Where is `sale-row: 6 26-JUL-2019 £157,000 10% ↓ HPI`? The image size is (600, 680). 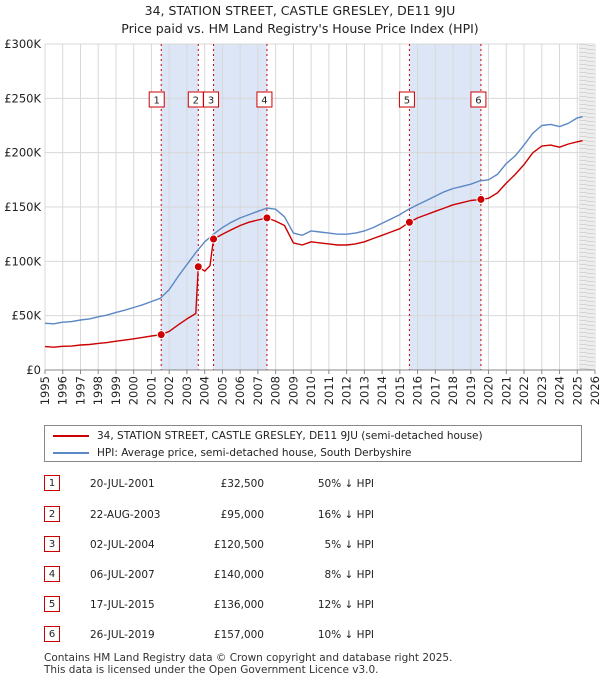
sale-row: 6 26-JUL-2019 £157,000 10% ↓ HPI is located at coordinates (314, 635).